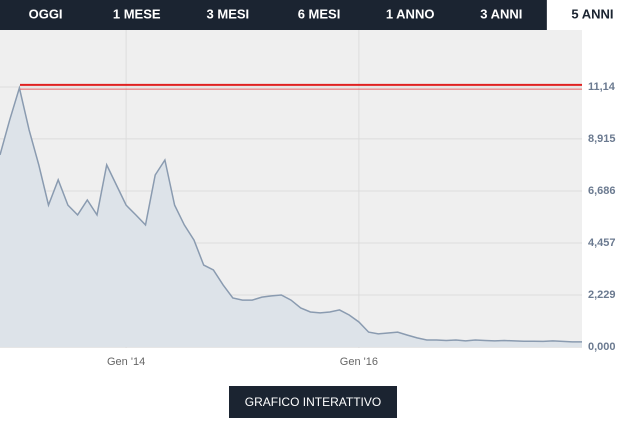  I want to click on tab-label: 3 ANNI, so click(501, 13).